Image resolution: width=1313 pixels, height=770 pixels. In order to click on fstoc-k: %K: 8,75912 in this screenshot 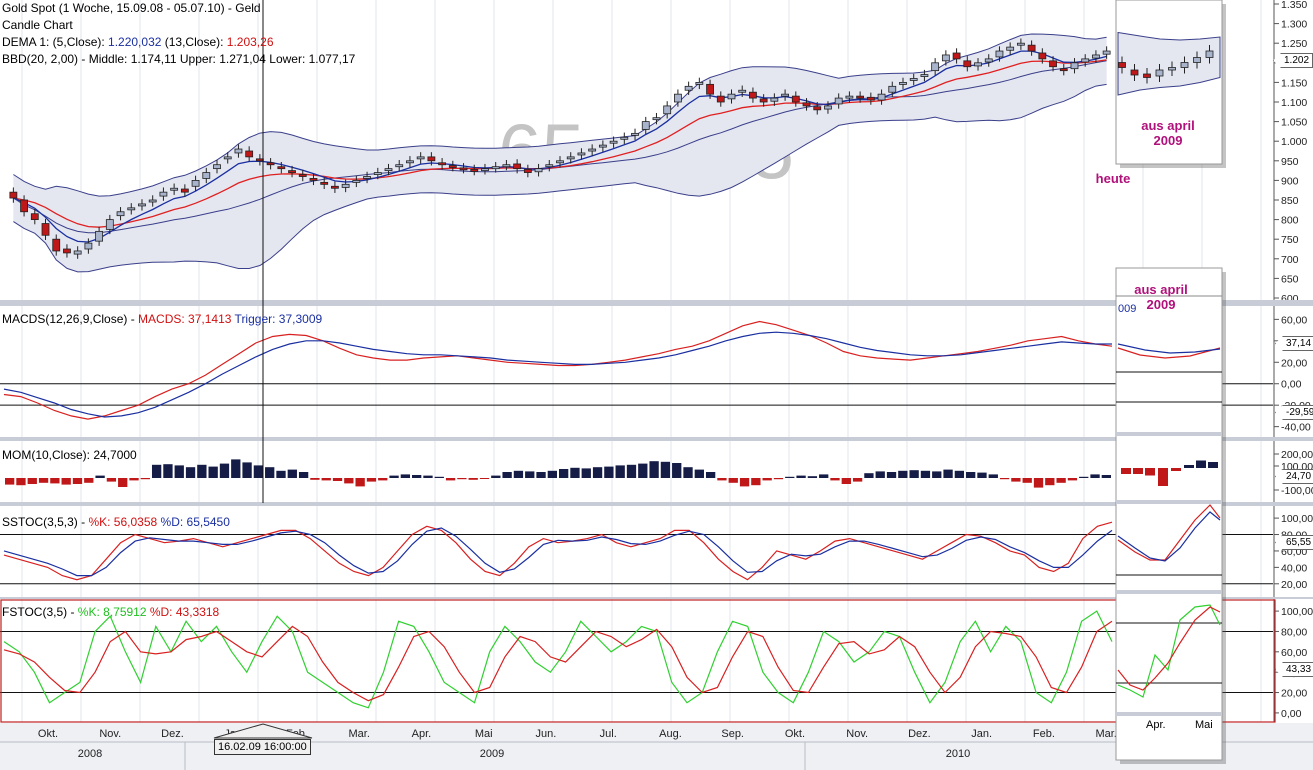, I will do `click(112, 612)`.